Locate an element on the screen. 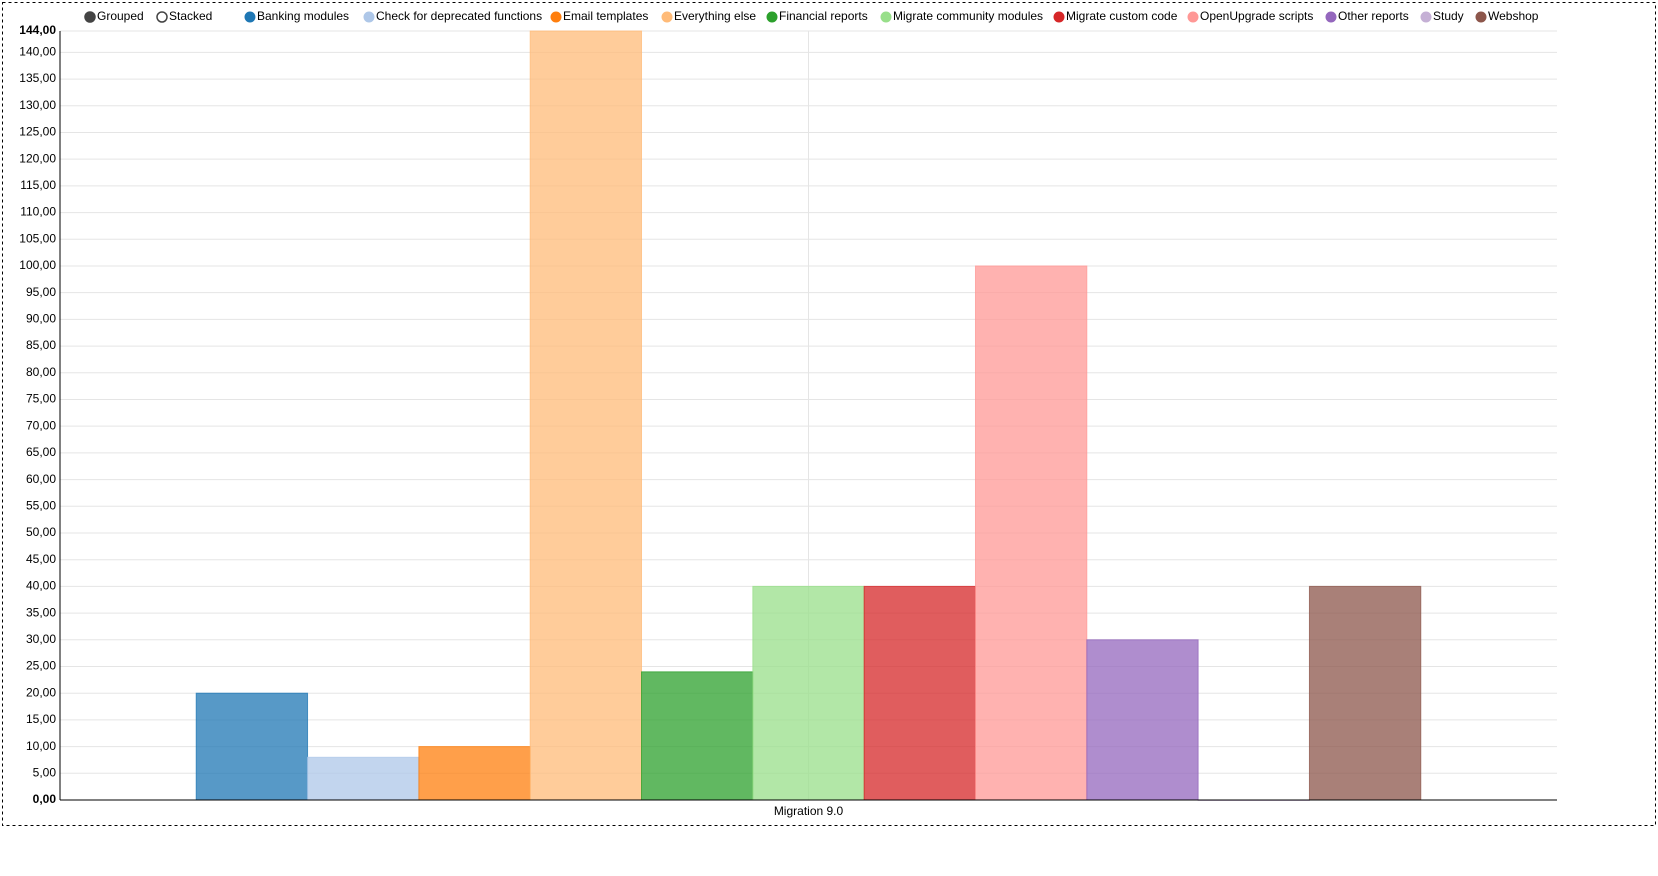 The width and height of the screenshot is (1658, 876). legend-control-label: Grouped is located at coordinates (120, 16).